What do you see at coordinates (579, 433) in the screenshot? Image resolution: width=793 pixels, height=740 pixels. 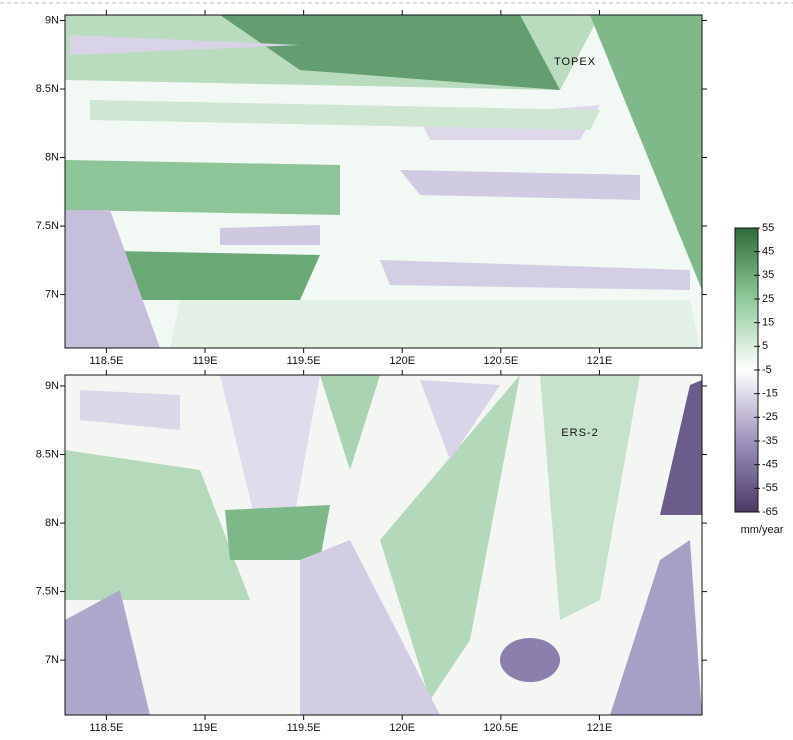 I see `panel-label: ERS-2` at bounding box center [579, 433].